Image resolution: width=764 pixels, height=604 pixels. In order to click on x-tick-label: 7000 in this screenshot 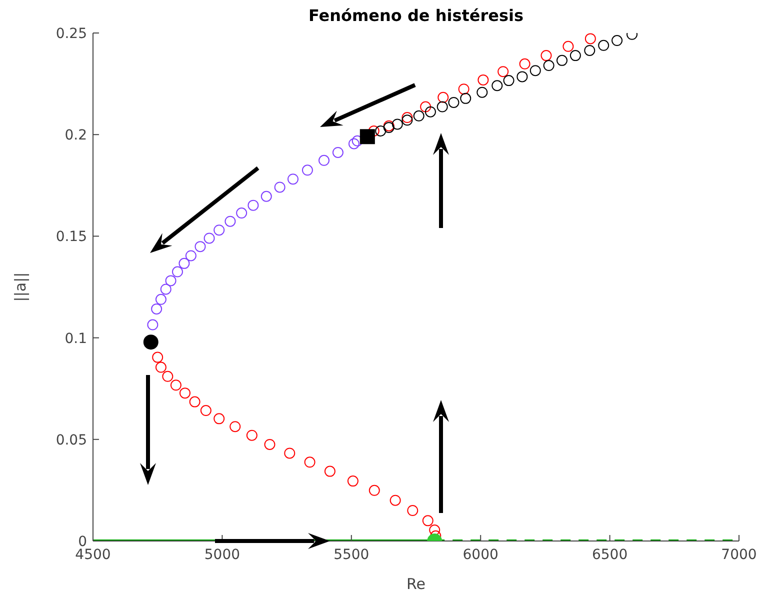, I will do `click(739, 554)`.